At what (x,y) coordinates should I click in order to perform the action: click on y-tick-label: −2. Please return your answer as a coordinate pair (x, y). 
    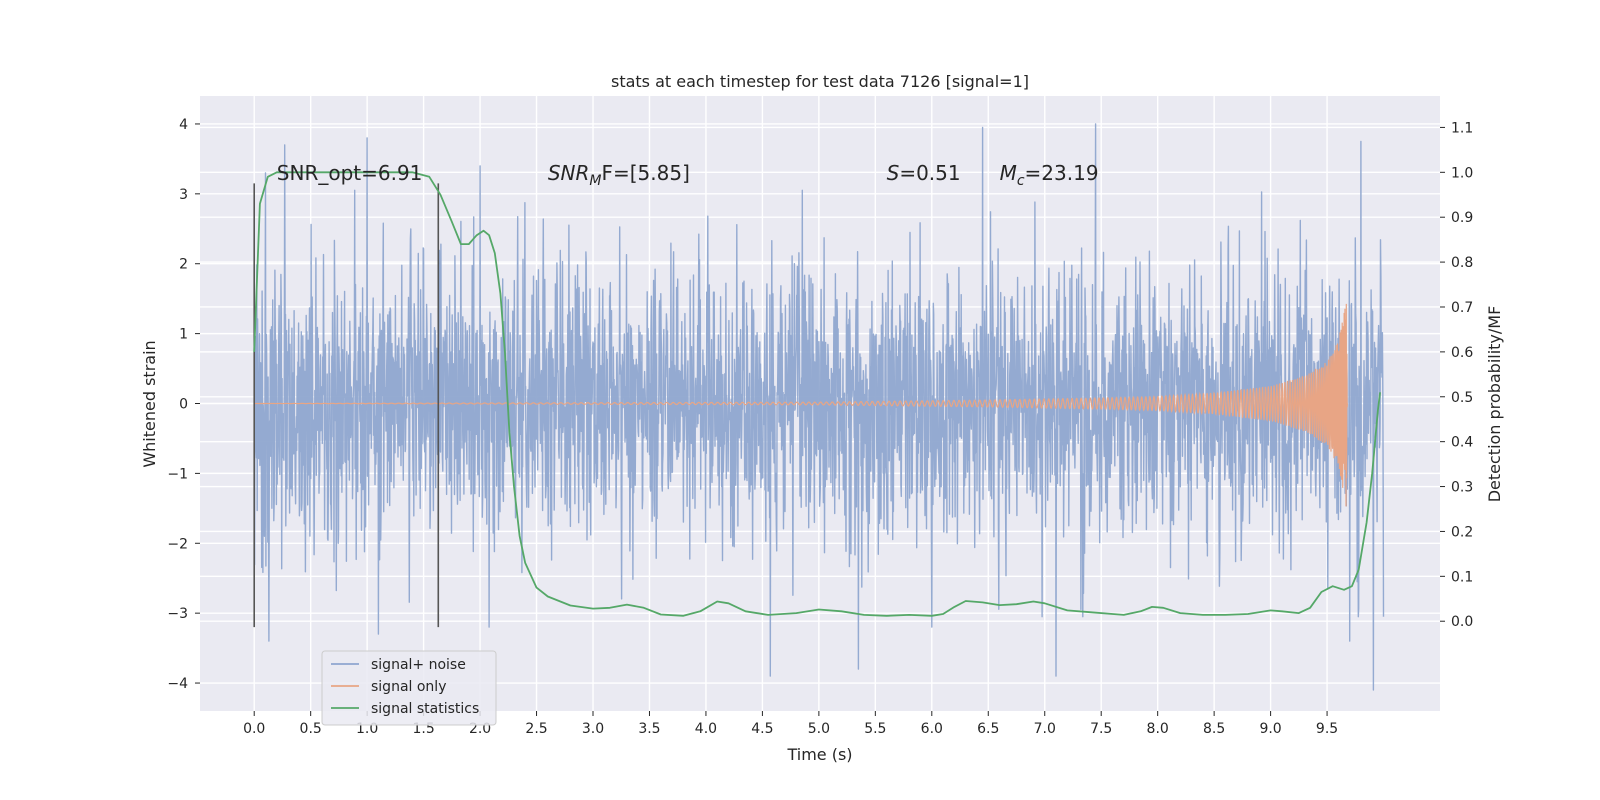
    Looking at the image, I should click on (177, 544).